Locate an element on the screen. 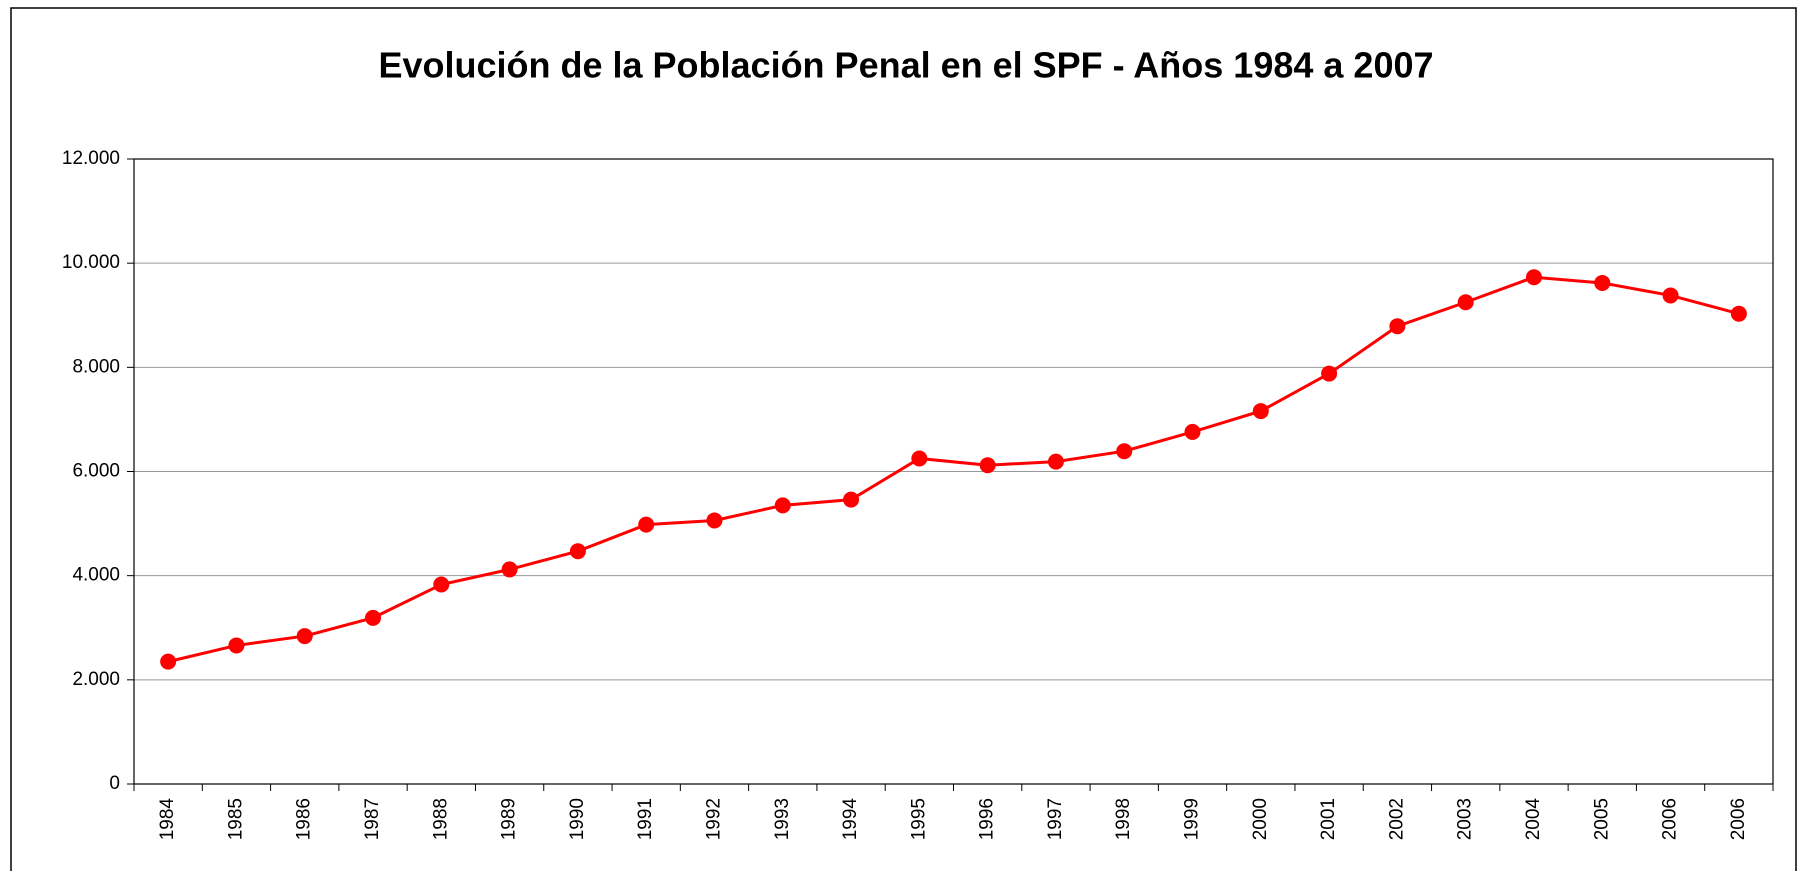 The height and width of the screenshot is (871, 1798). x-tick-label: 1999 is located at coordinates (1192, 819).